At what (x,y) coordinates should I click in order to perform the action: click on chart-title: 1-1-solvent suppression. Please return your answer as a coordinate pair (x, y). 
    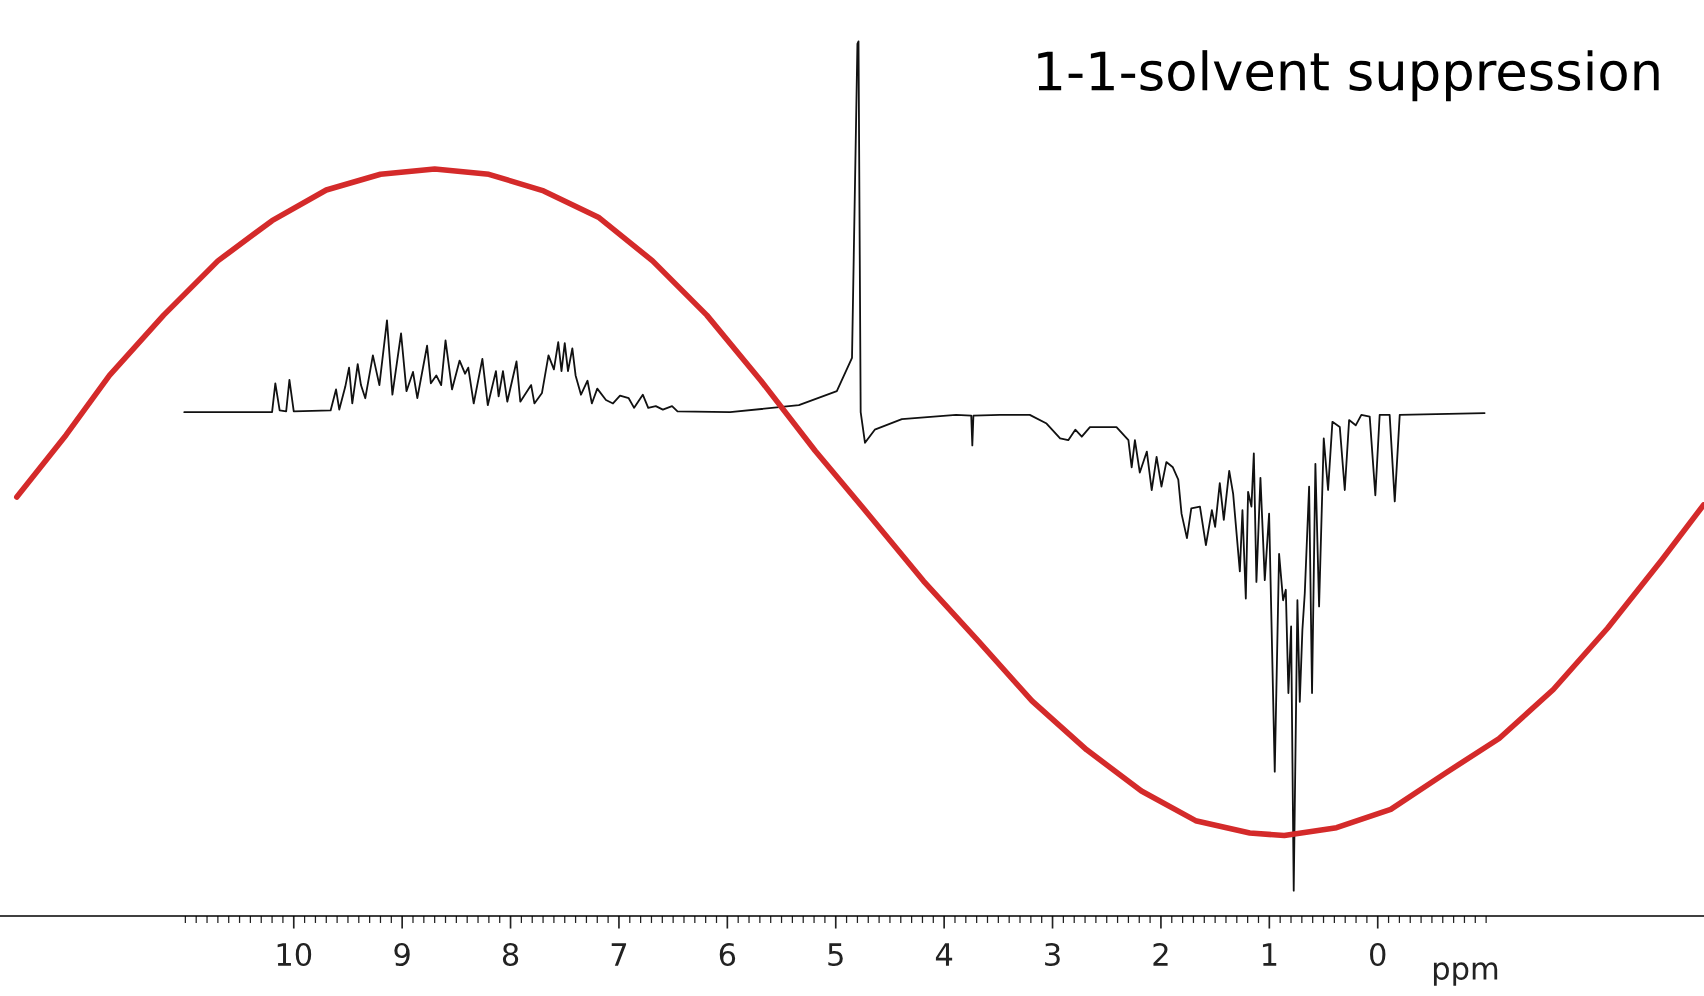
    Looking at the image, I should click on (1348, 76).